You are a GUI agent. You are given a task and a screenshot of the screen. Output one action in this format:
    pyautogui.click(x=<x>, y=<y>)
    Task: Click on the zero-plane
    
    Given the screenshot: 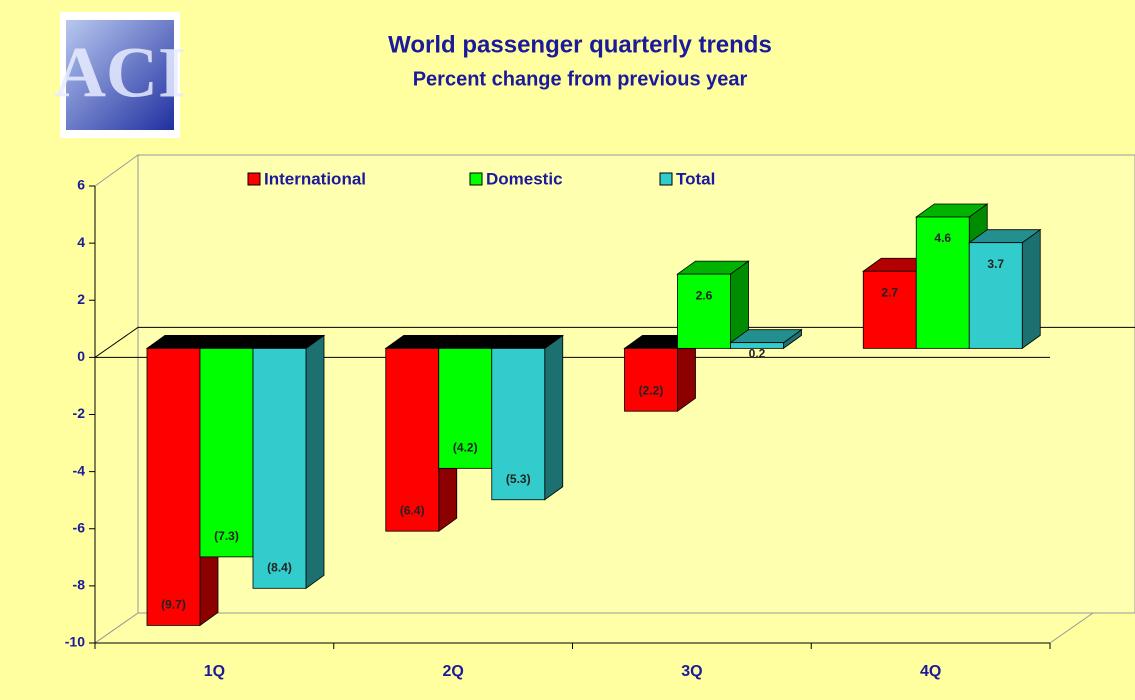 What is the action you would take?
    pyautogui.click(x=614, y=342)
    